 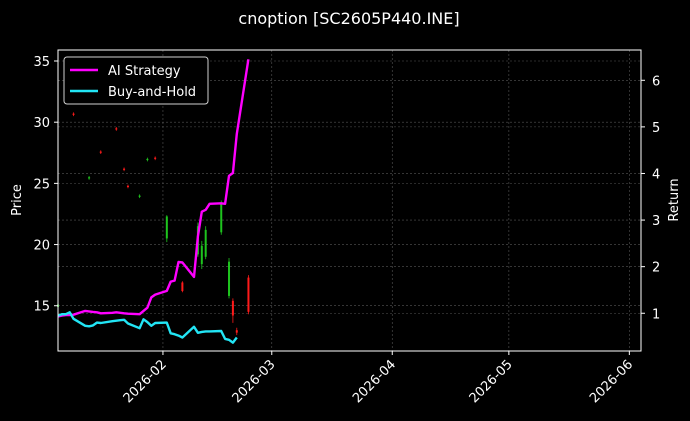 What do you see at coordinates (144, 71) in the screenshot?
I see `legend-label: AI Strategy` at bounding box center [144, 71].